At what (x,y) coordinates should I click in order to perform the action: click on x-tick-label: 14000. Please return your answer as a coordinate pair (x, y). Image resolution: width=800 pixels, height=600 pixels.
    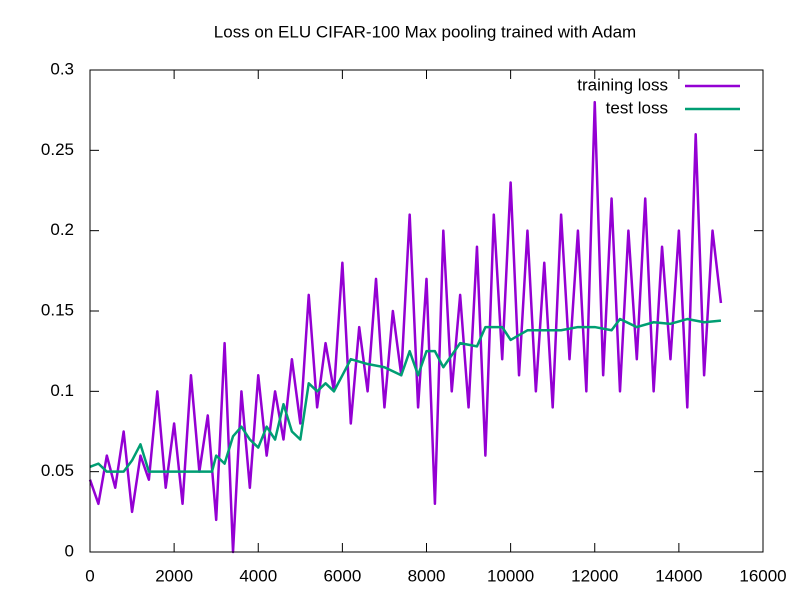
    Looking at the image, I should click on (678, 575).